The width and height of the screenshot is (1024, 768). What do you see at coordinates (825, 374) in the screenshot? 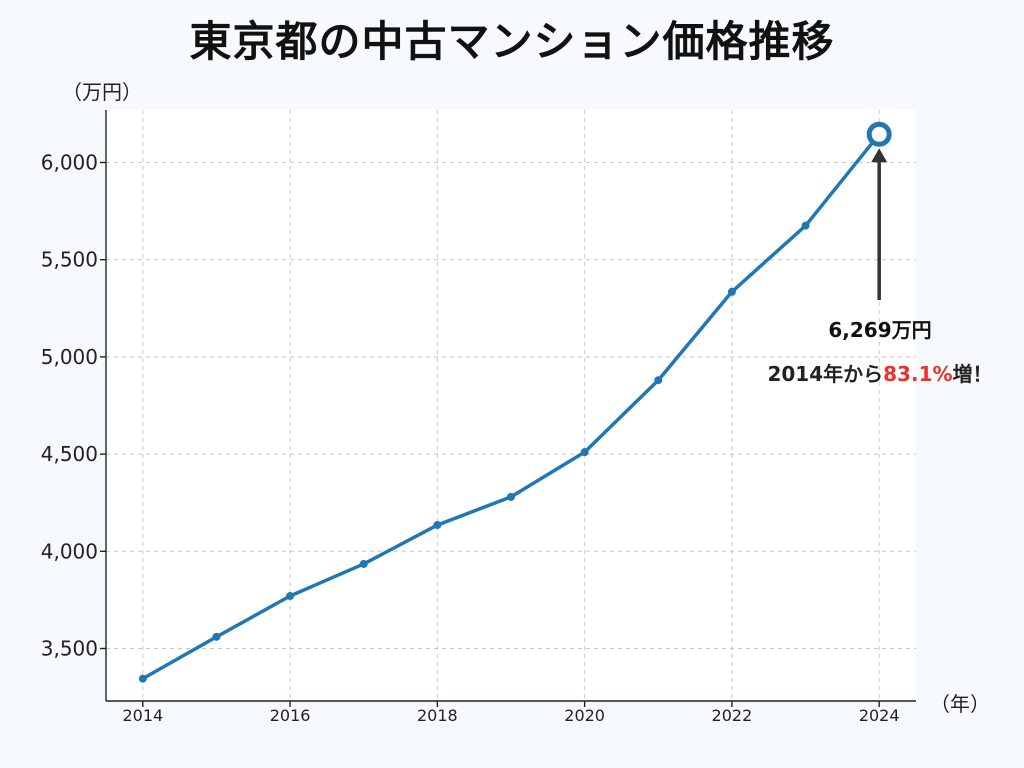
I see `annotation-growth-prefix: 2014年から` at bounding box center [825, 374].